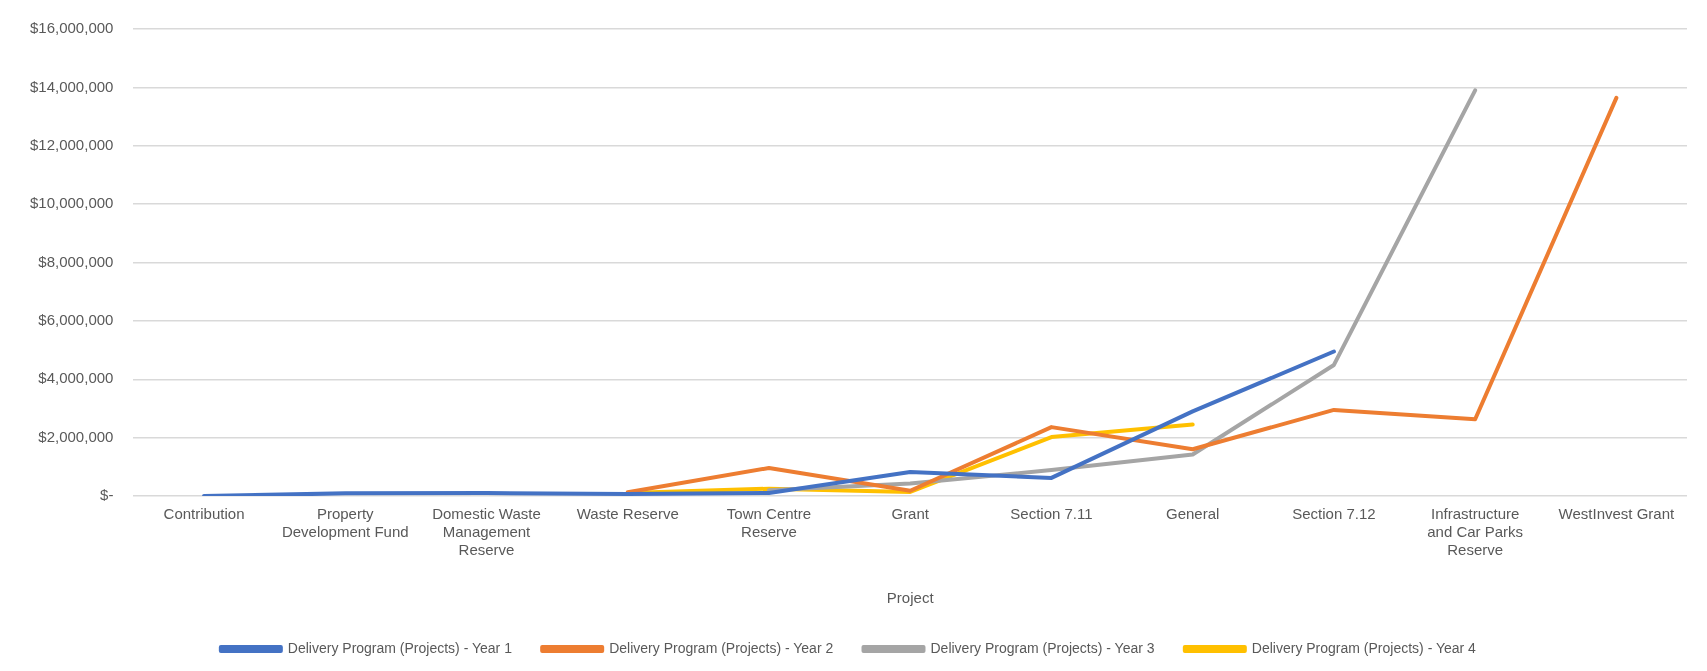  I want to click on y-tick-label: $6,000,000, so click(76, 320).